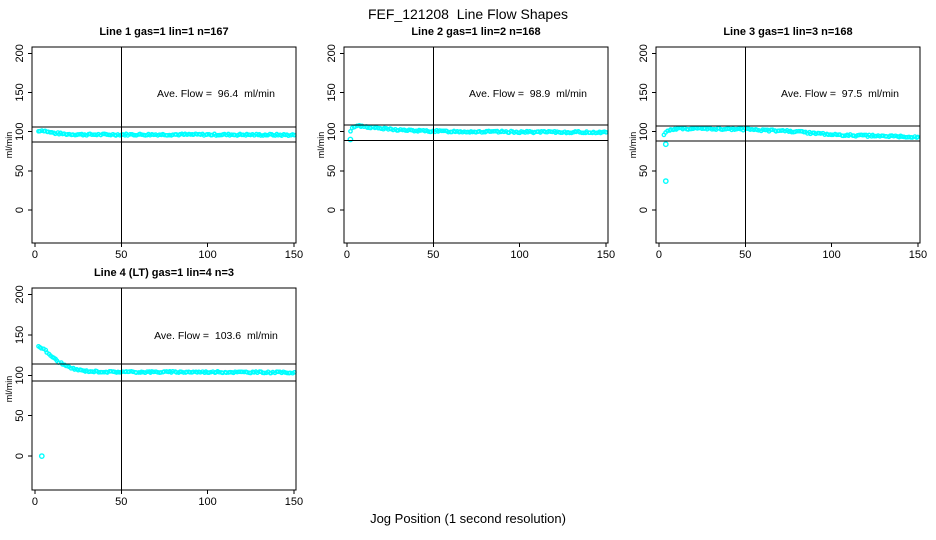 This screenshot has height=540, width=936. Describe the element at coordinates (216, 336) in the screenshot. I see `panel-4-annotation: Ave. Flow = 103.6 ml/min` at that location.